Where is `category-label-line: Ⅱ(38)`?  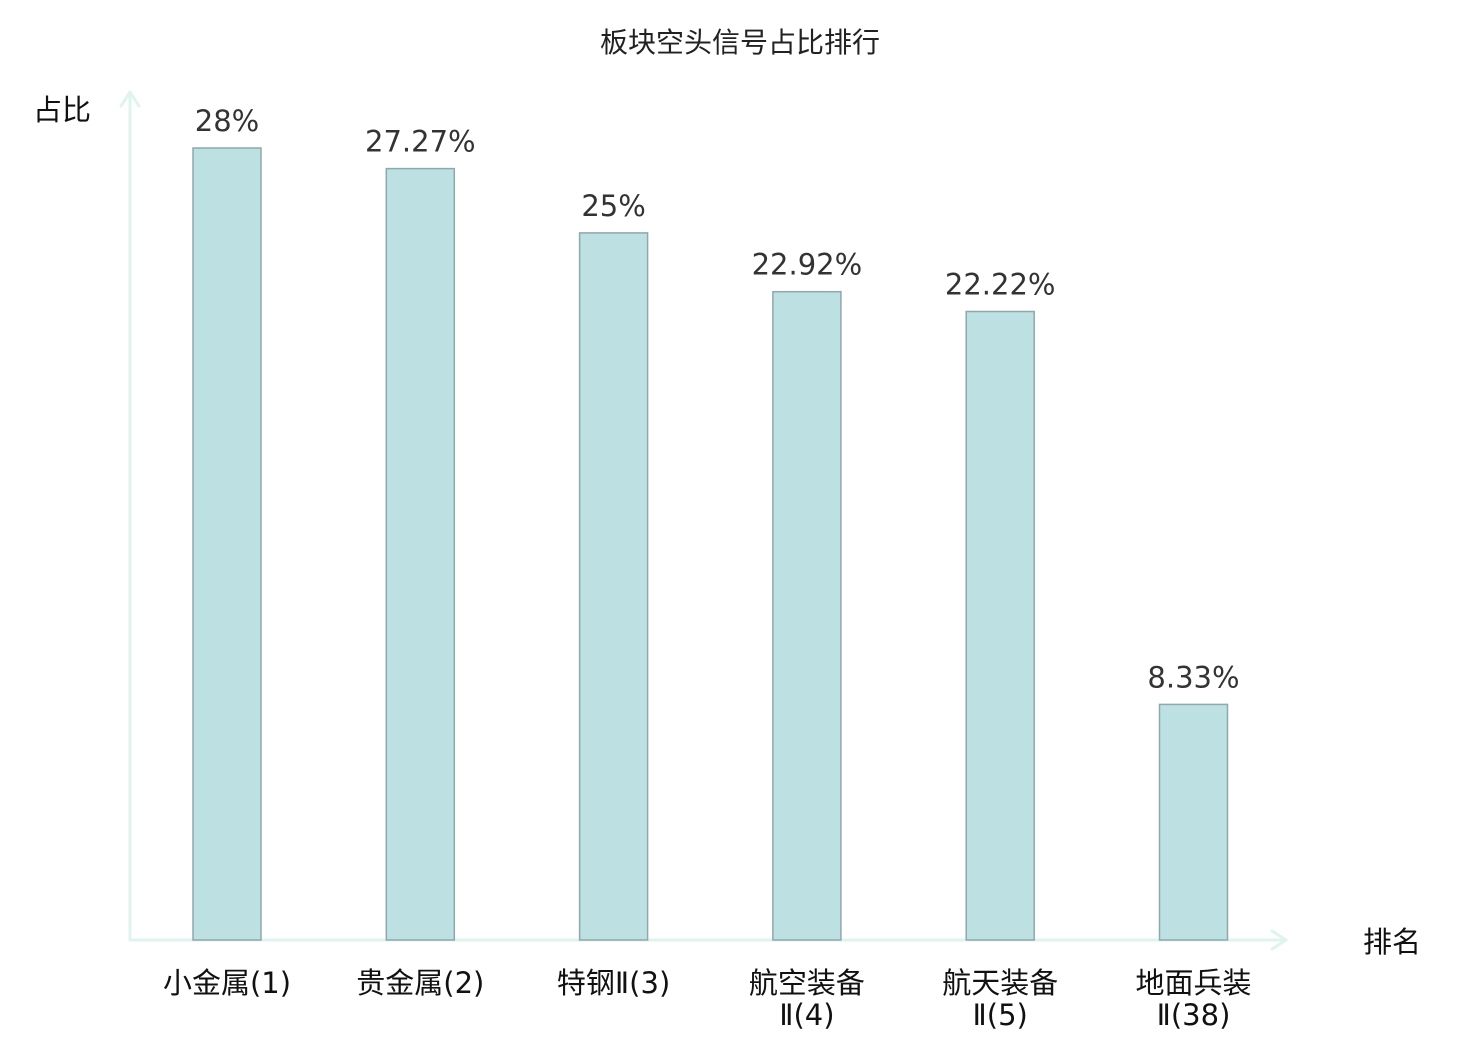
category-label-line: Ⅱ(38) is located at coordinates (1194, 1015).